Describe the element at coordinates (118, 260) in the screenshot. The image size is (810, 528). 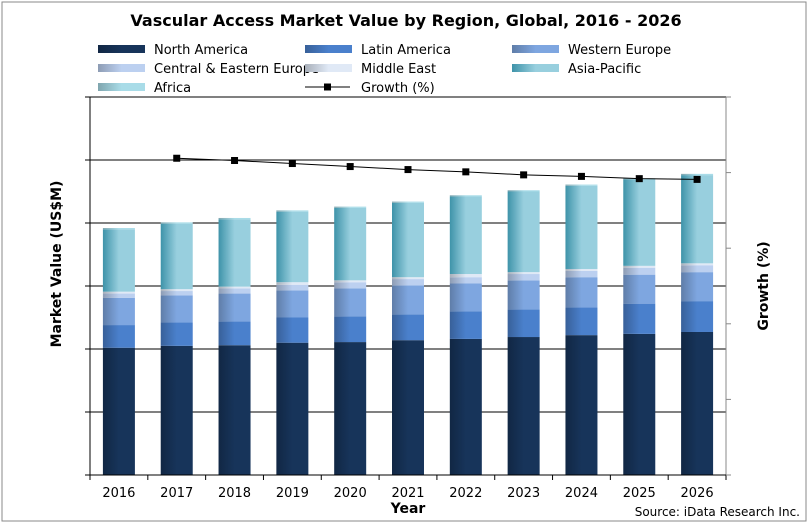
I see `bar-asia-pacific-2016` at that location.